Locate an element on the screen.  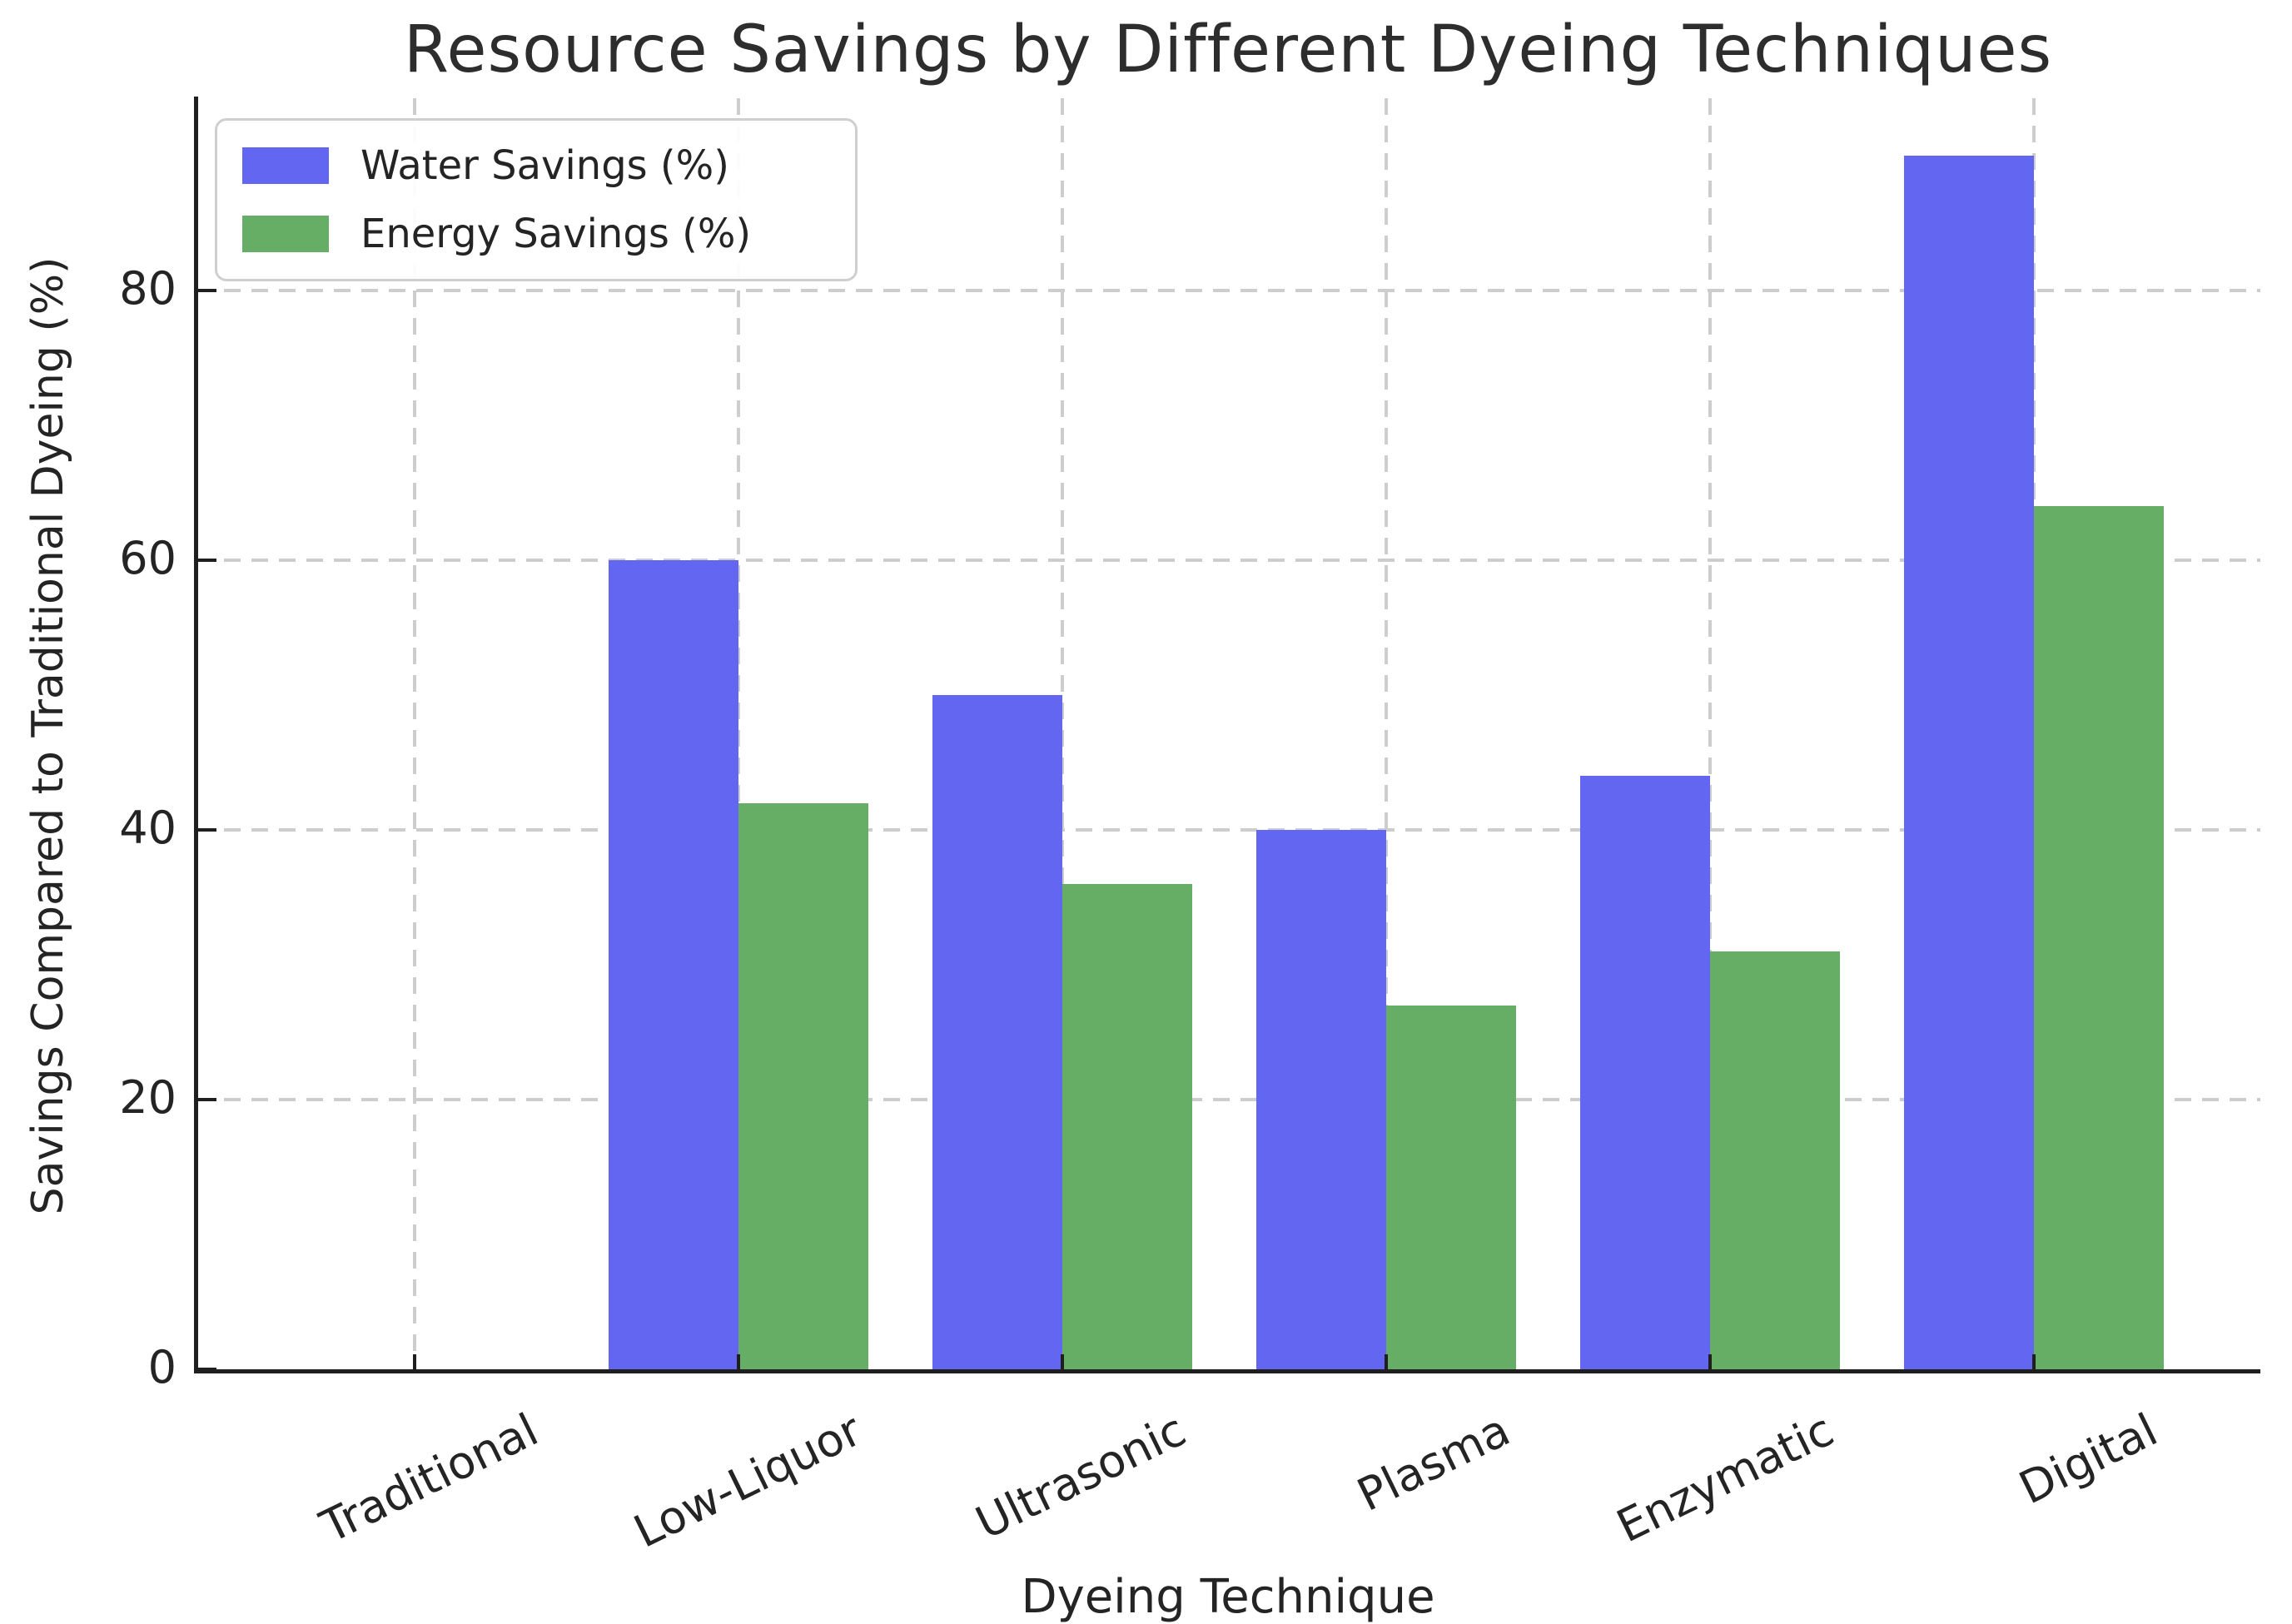
bar-energy-savings-ultrasonic is located at coordinates (1127, 1126).